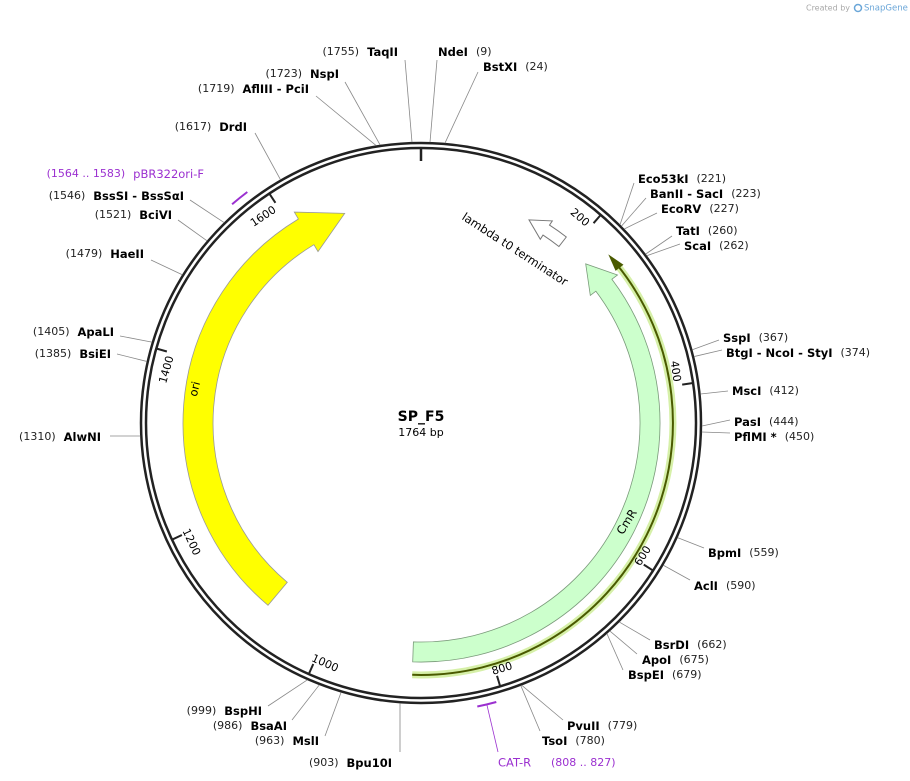 The width and height of the screenshot is (910, 781). What do you see at coordinates (73, 354) in the screenshot?
I see `enzyme-label: (1385) BsiEI` at bounding box center [73, 354].